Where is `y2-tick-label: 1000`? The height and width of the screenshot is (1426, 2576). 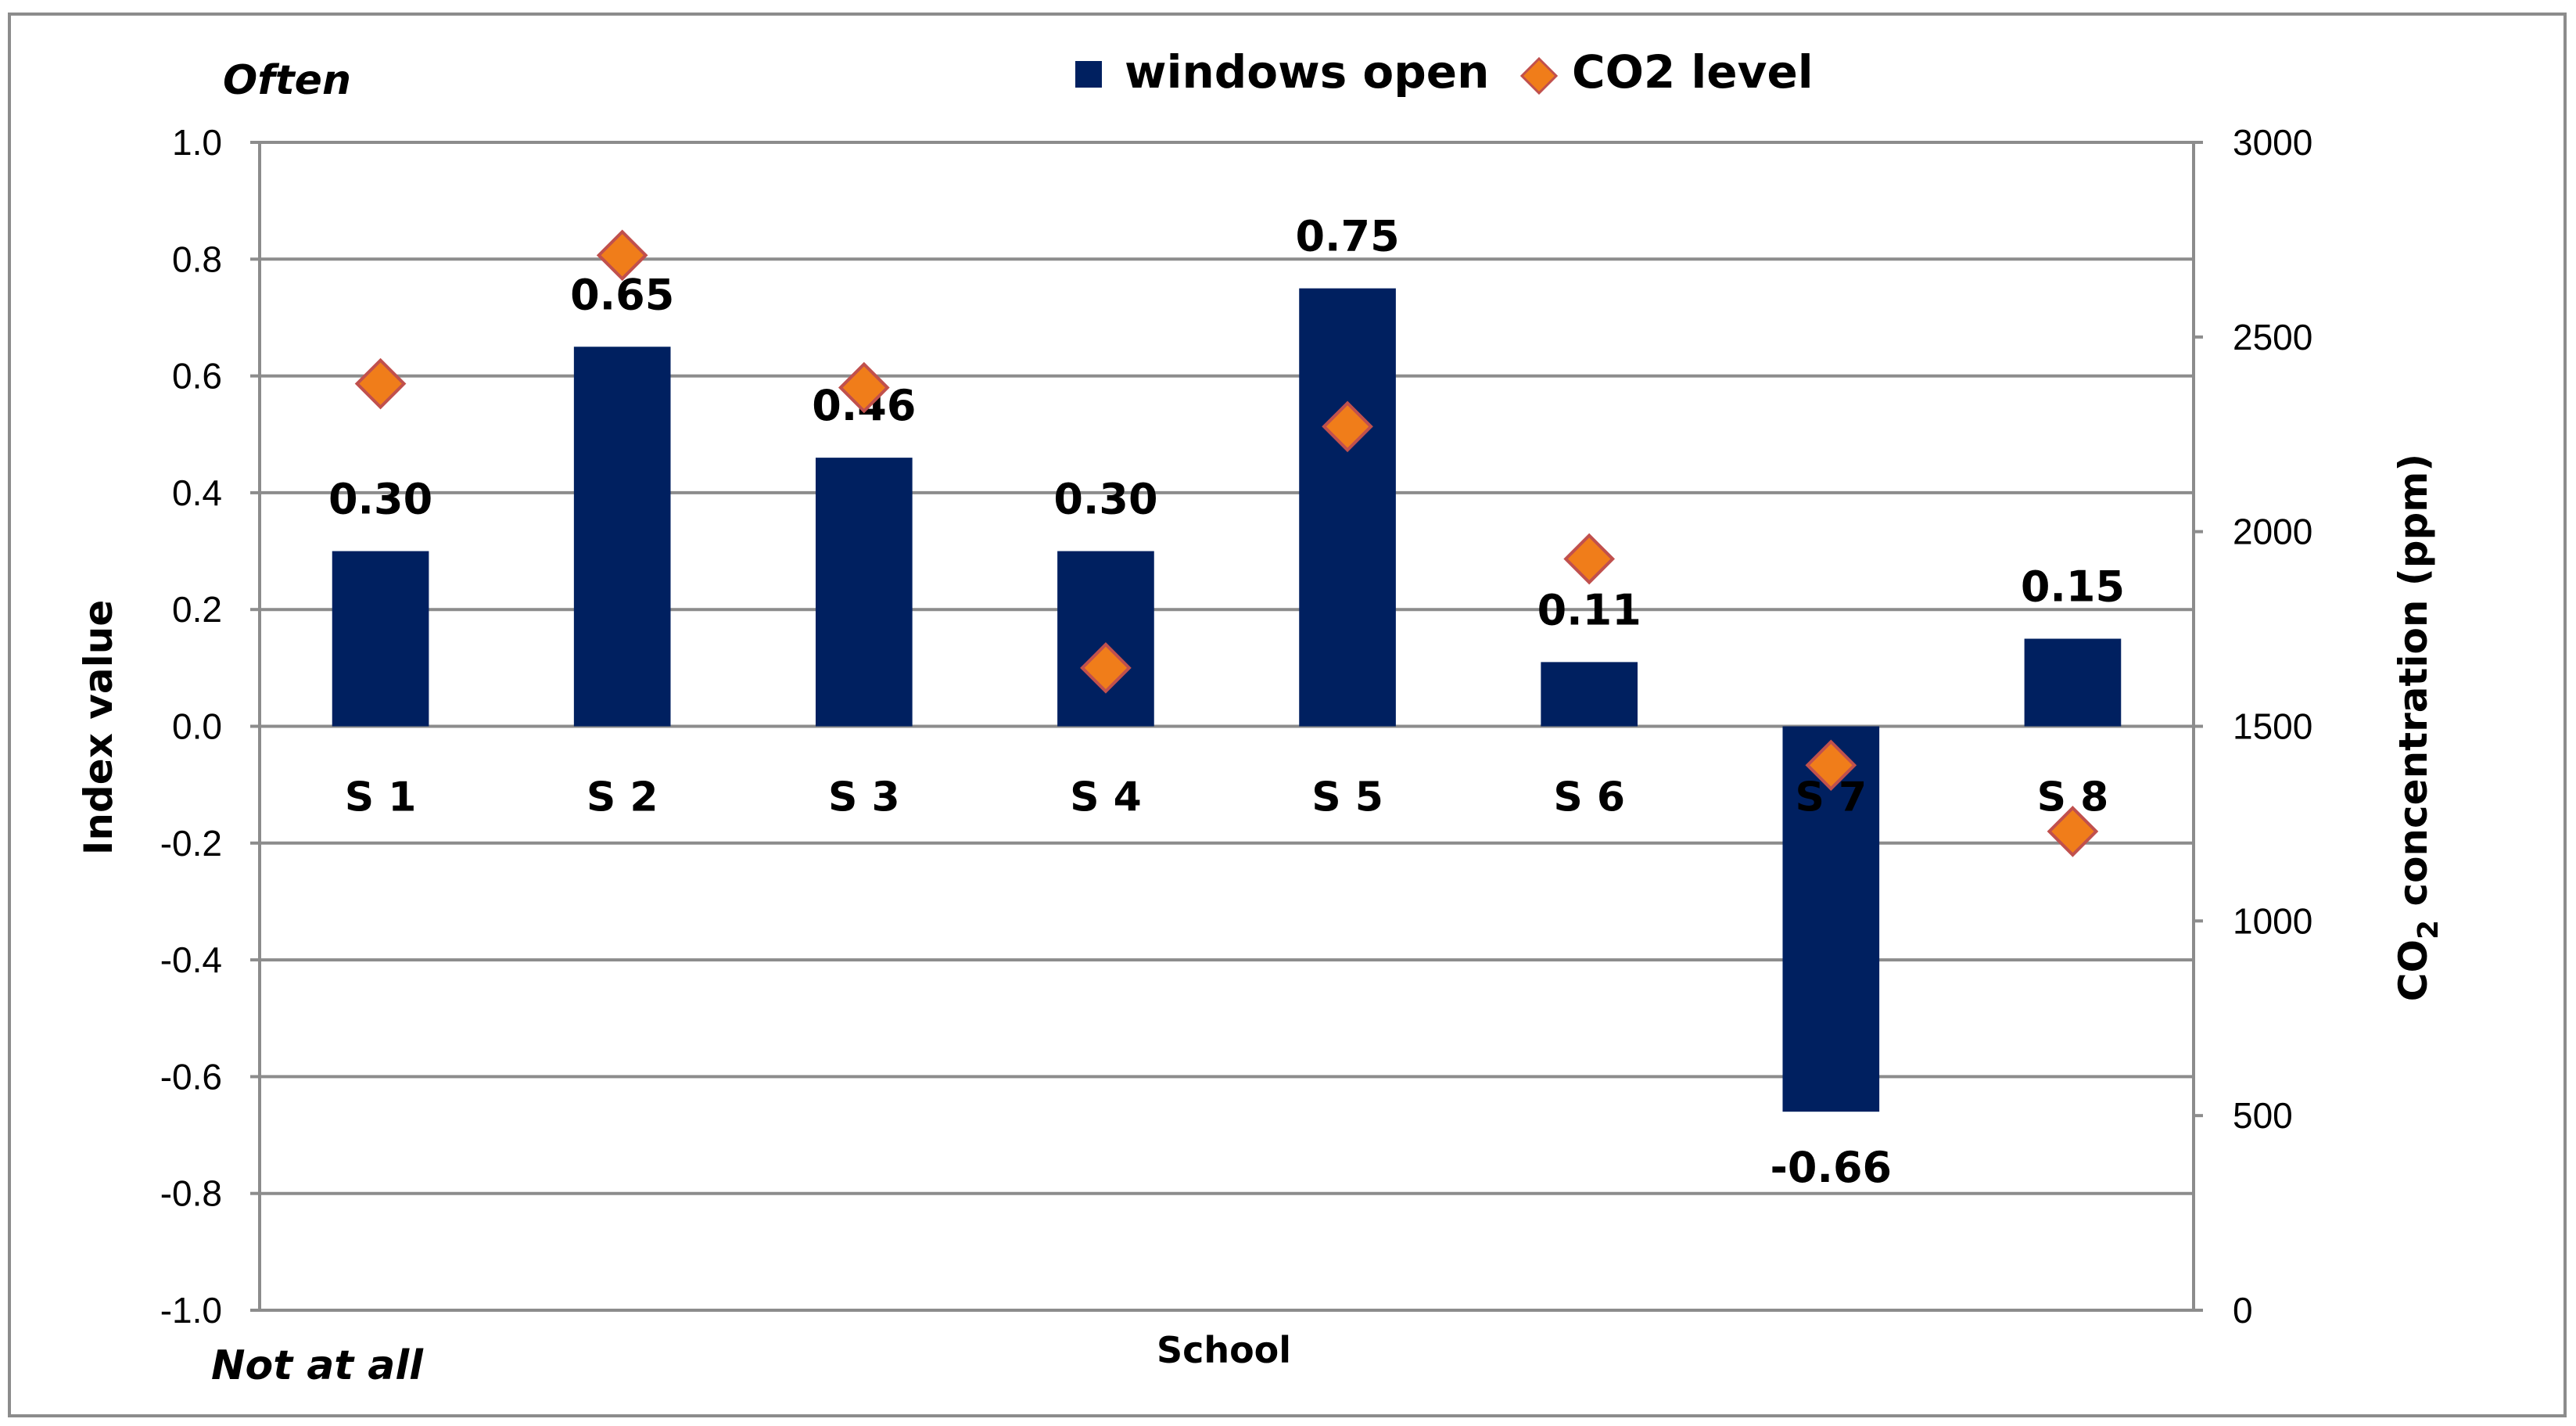
y2-tick-label: 1000 is located at coordinates (2272, 921).